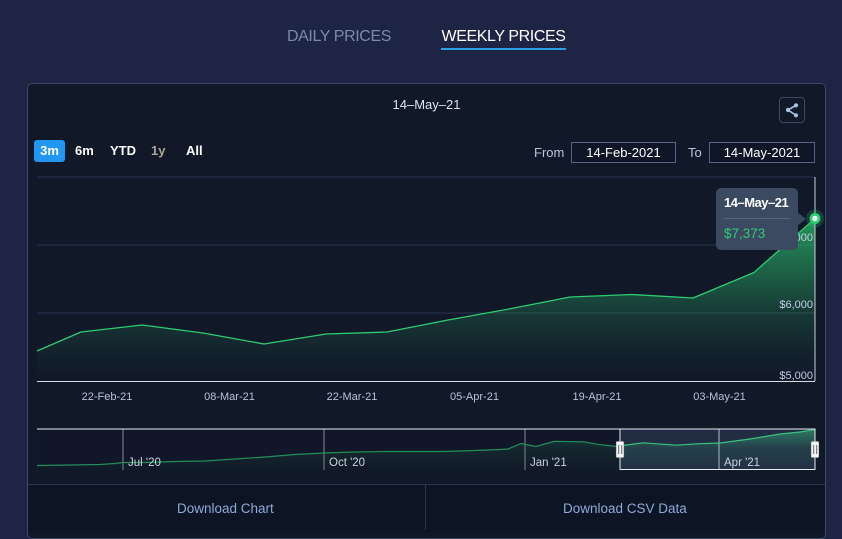 This screenshot has width=842, height=539. What do you see at coordinates (144, 463) in the screenshot?
I see `svg-text: Jul '20` at bounding box center [144, 463].